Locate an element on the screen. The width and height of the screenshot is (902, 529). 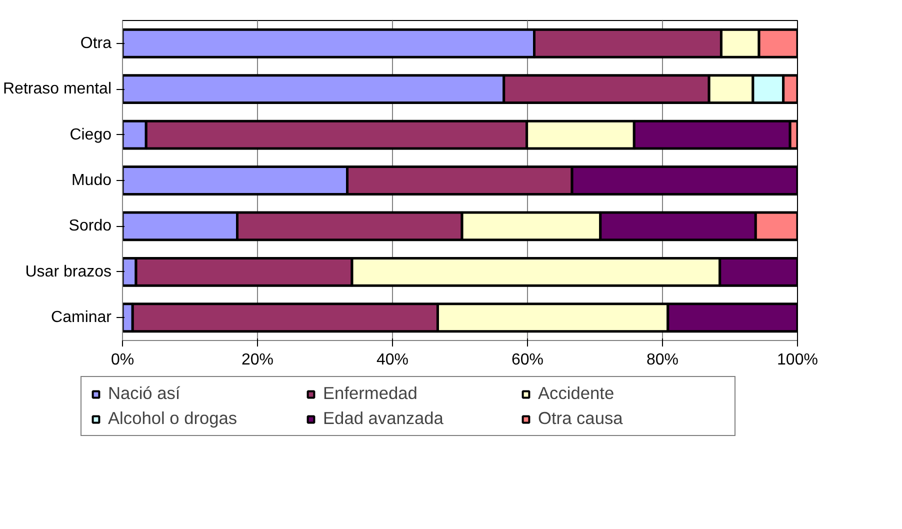
x-tick-label: 100% is located at coordinates (797, 360).